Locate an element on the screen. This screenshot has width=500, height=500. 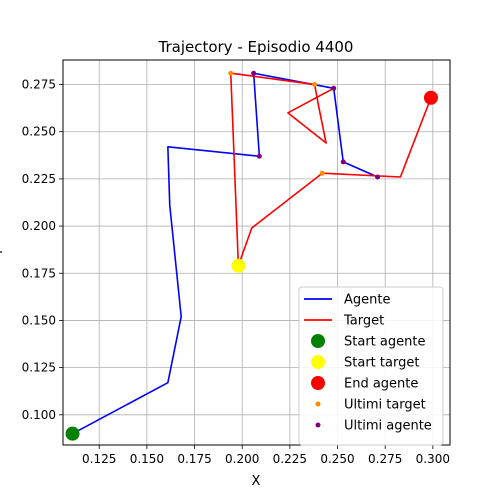
legend-swatch-ultimi-target is located at coordinates (318, 404).